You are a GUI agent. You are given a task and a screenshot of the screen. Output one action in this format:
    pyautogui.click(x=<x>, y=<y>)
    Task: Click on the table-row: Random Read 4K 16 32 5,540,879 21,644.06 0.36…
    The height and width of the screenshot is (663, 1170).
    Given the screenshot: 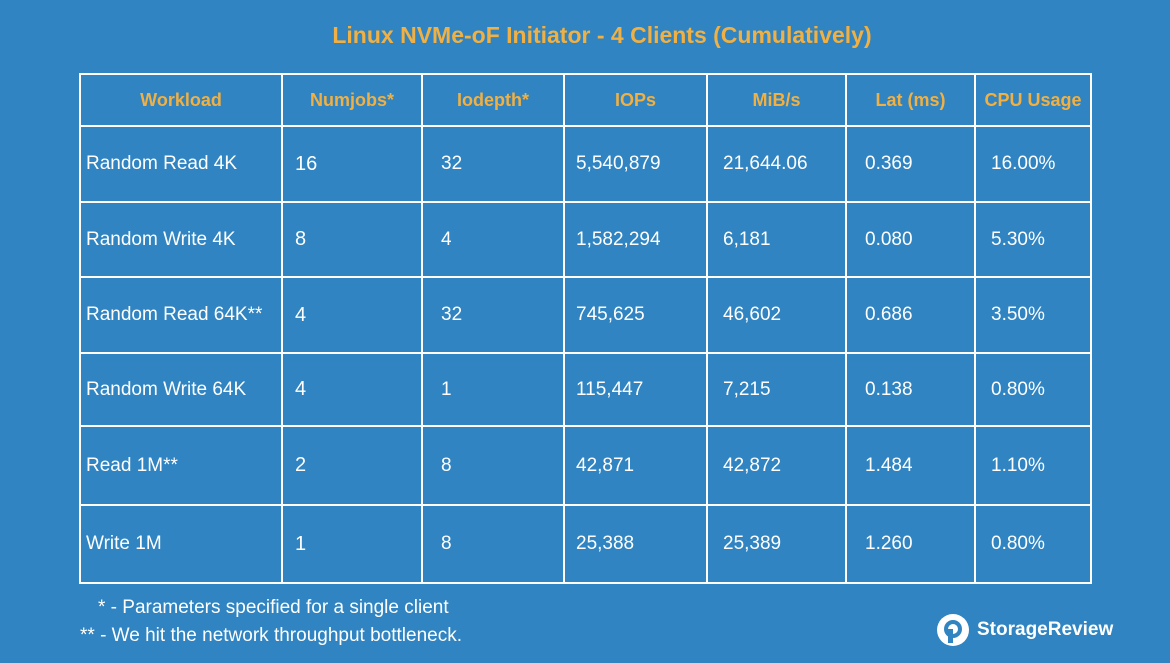 What is the action you would take?
    pyautogui.click(x=585, y=164)
    